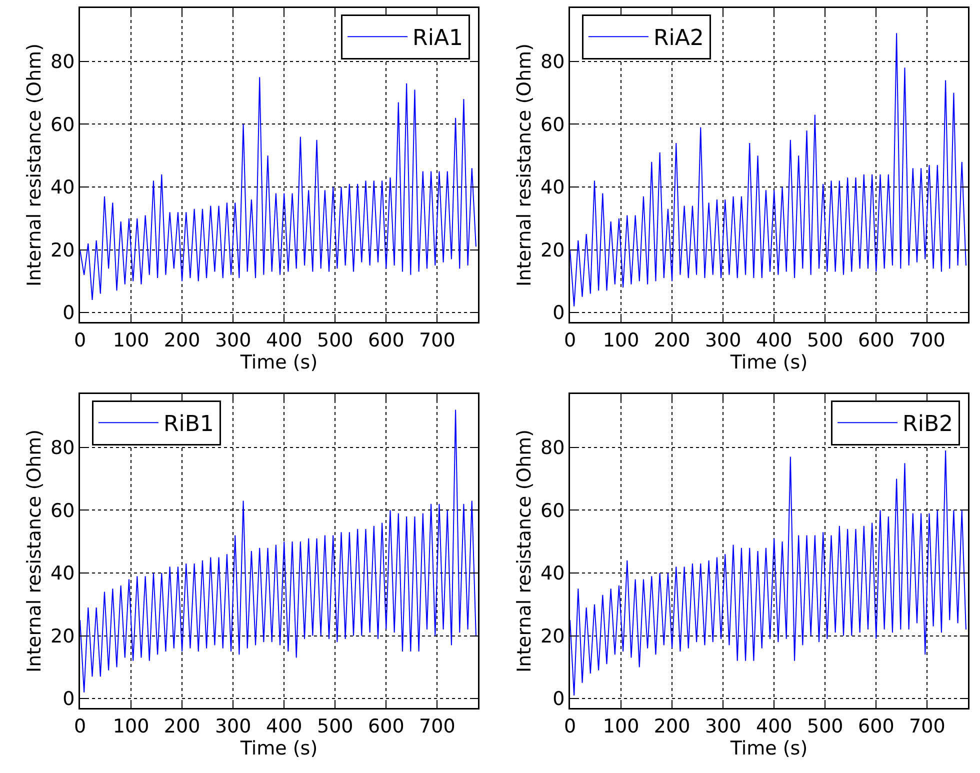  I want to click on legend-label: RiB2, so click(928, 425).